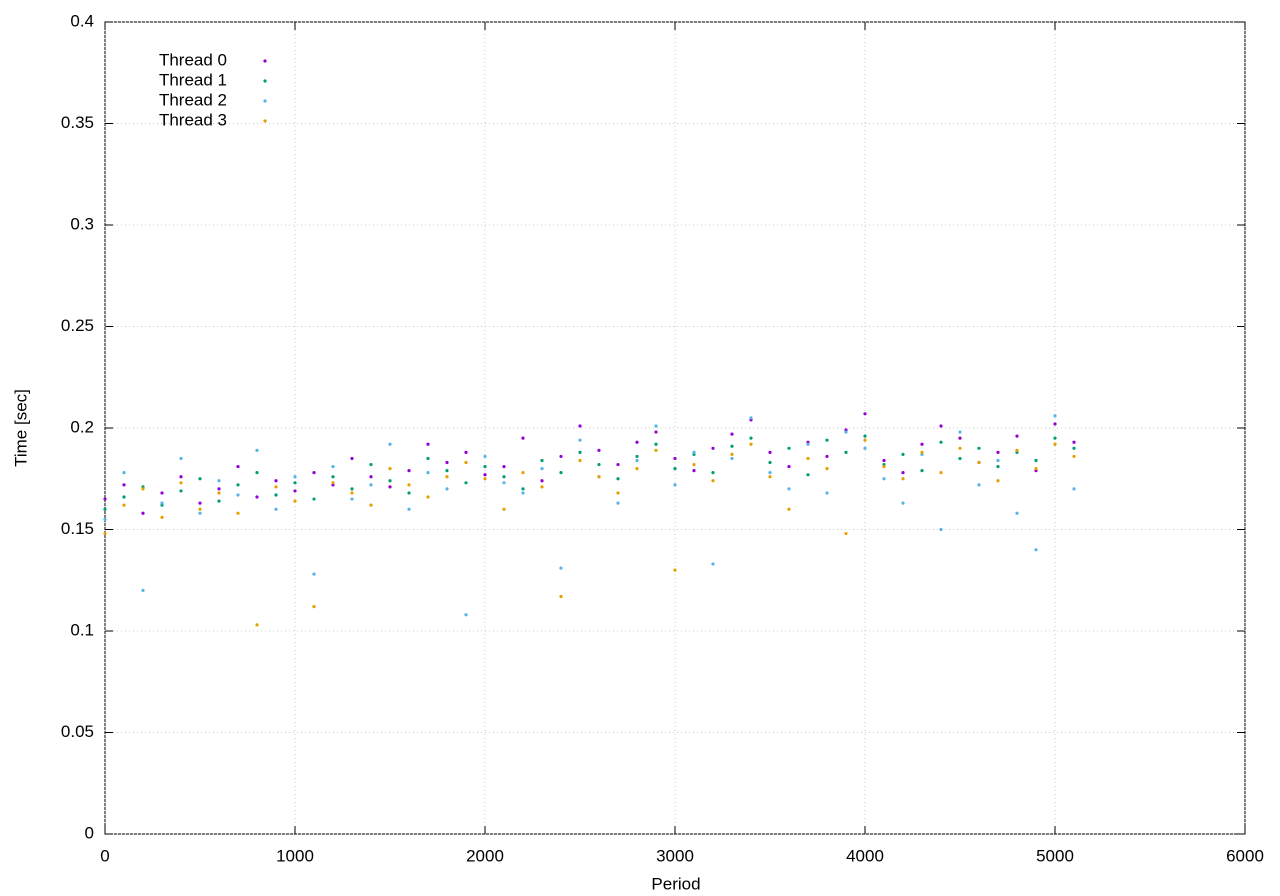  Describe the element at coordinates (77, 325) in the screenshot. I see `y-tick-label: 0.25` at that location.